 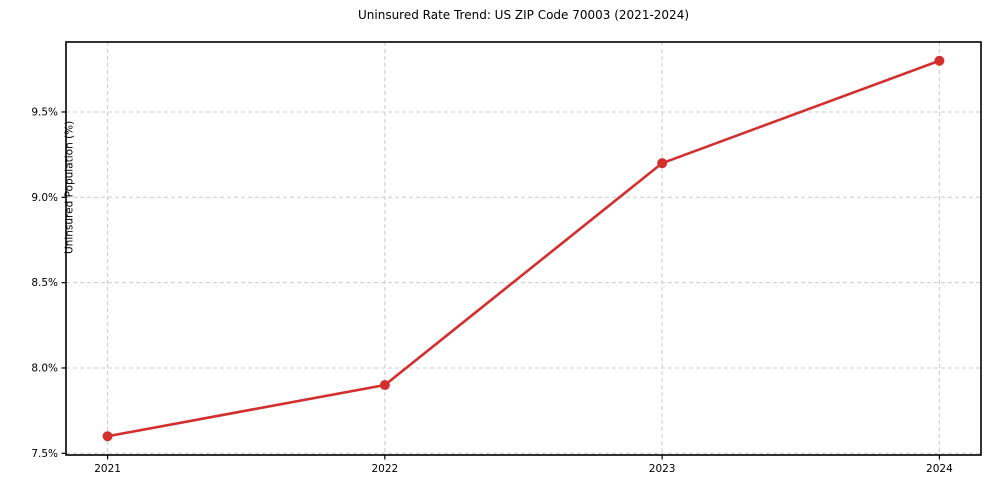 I want to click on y-tick-label: 9.5%, so click(x=44, y=112).